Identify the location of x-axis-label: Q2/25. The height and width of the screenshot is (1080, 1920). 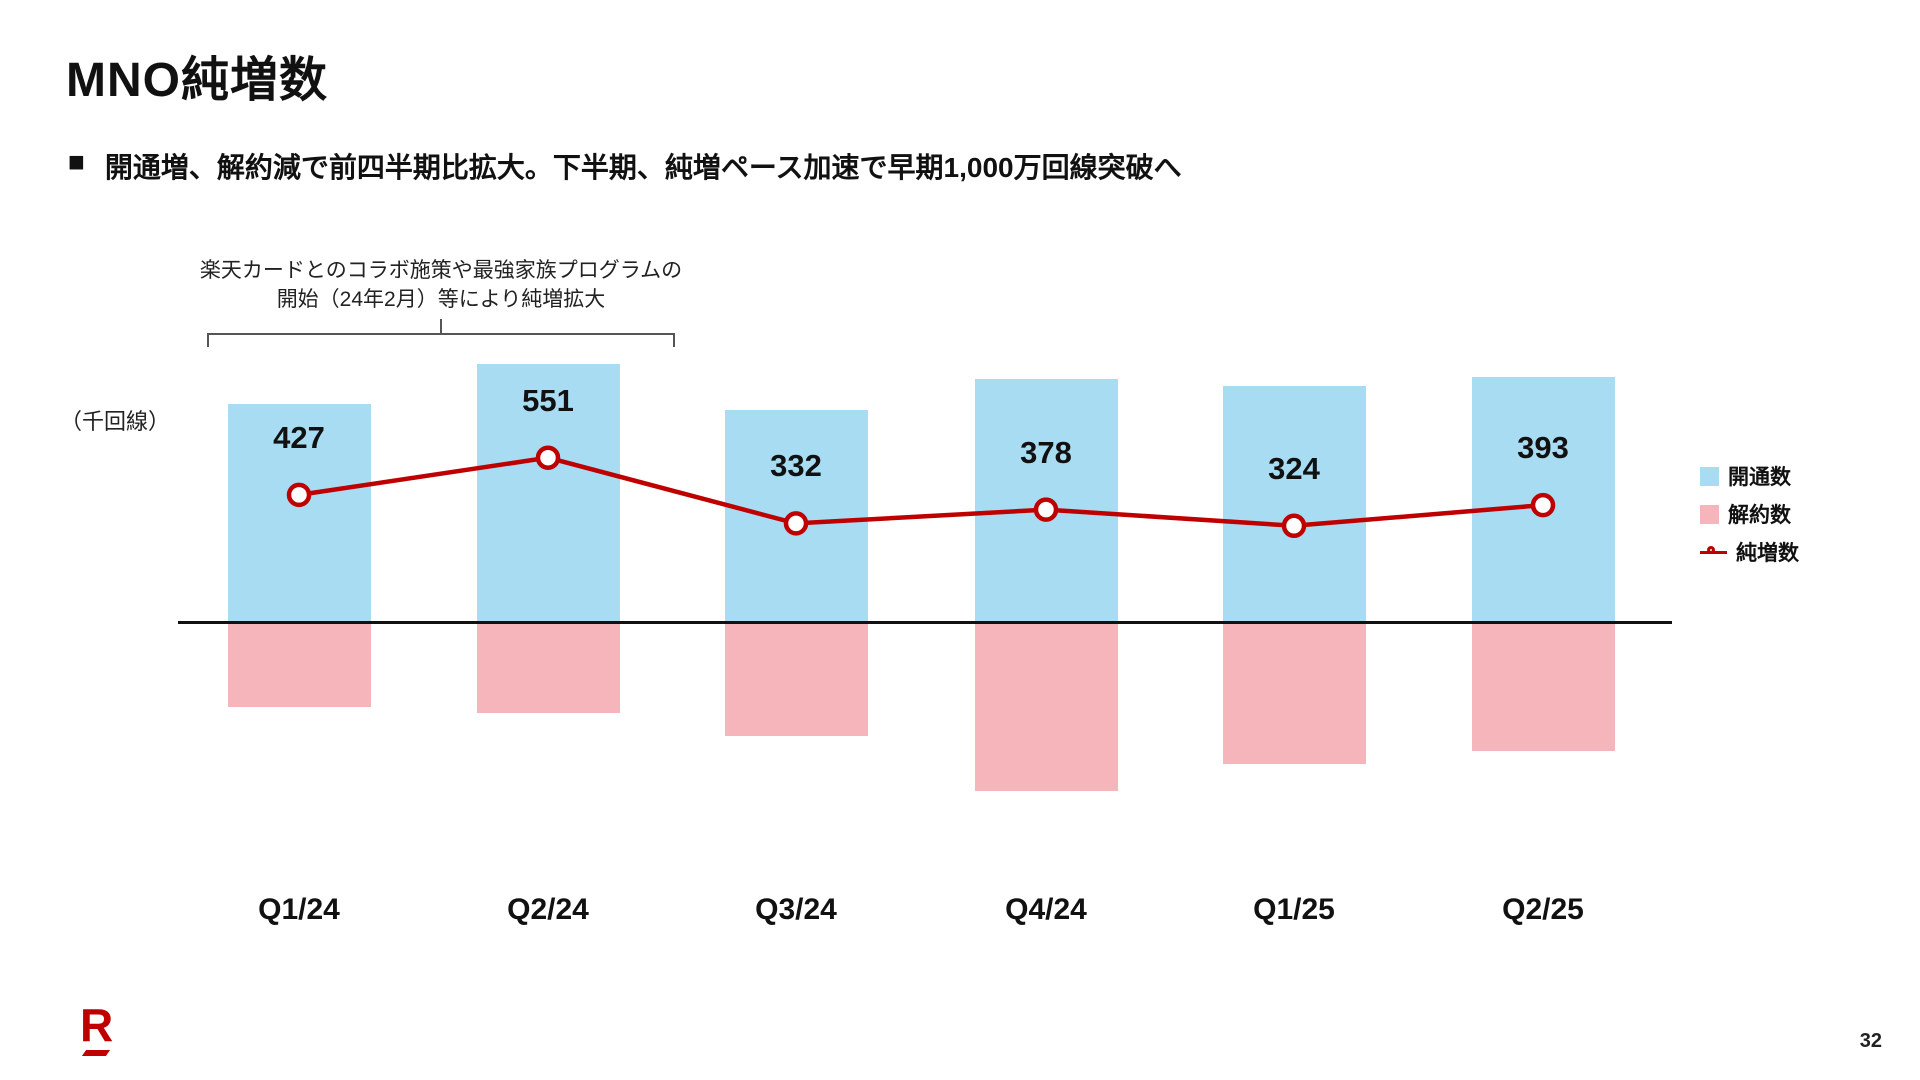
(1543, 909).